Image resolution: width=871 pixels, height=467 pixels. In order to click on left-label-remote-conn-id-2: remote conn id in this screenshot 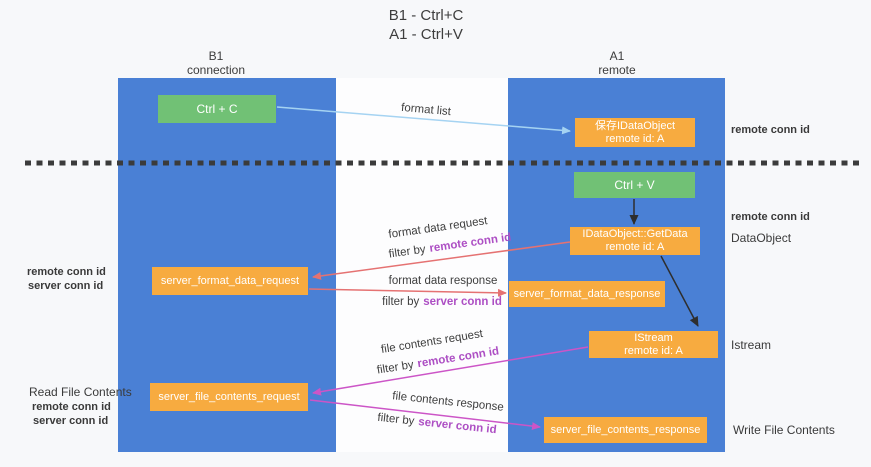, I will do `click(71, 407)`.